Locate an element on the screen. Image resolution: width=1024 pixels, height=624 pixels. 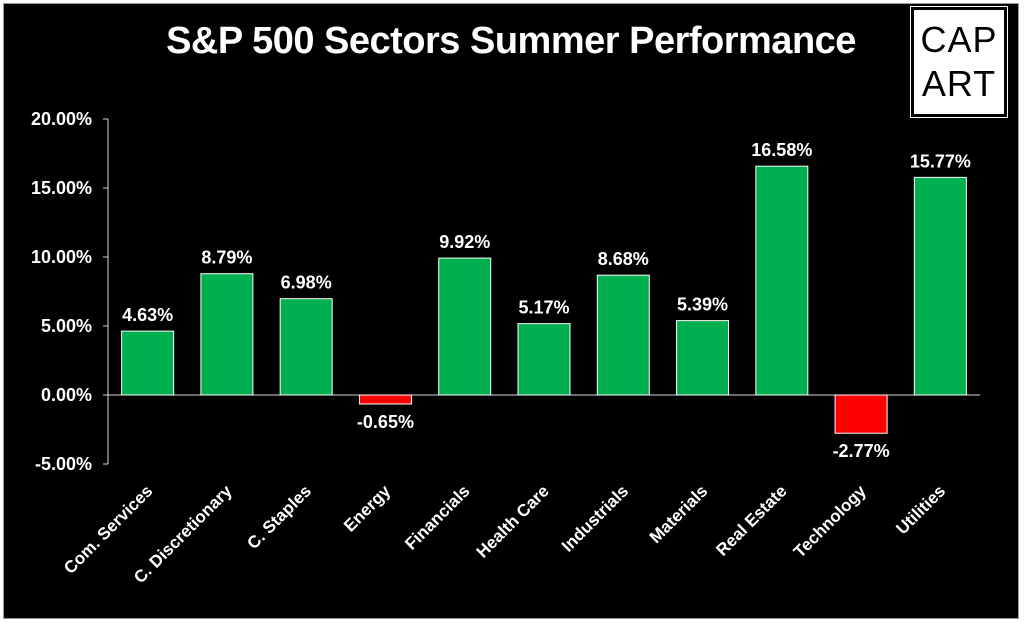
data-label: 8.68% is located at coordinates (623, 259).